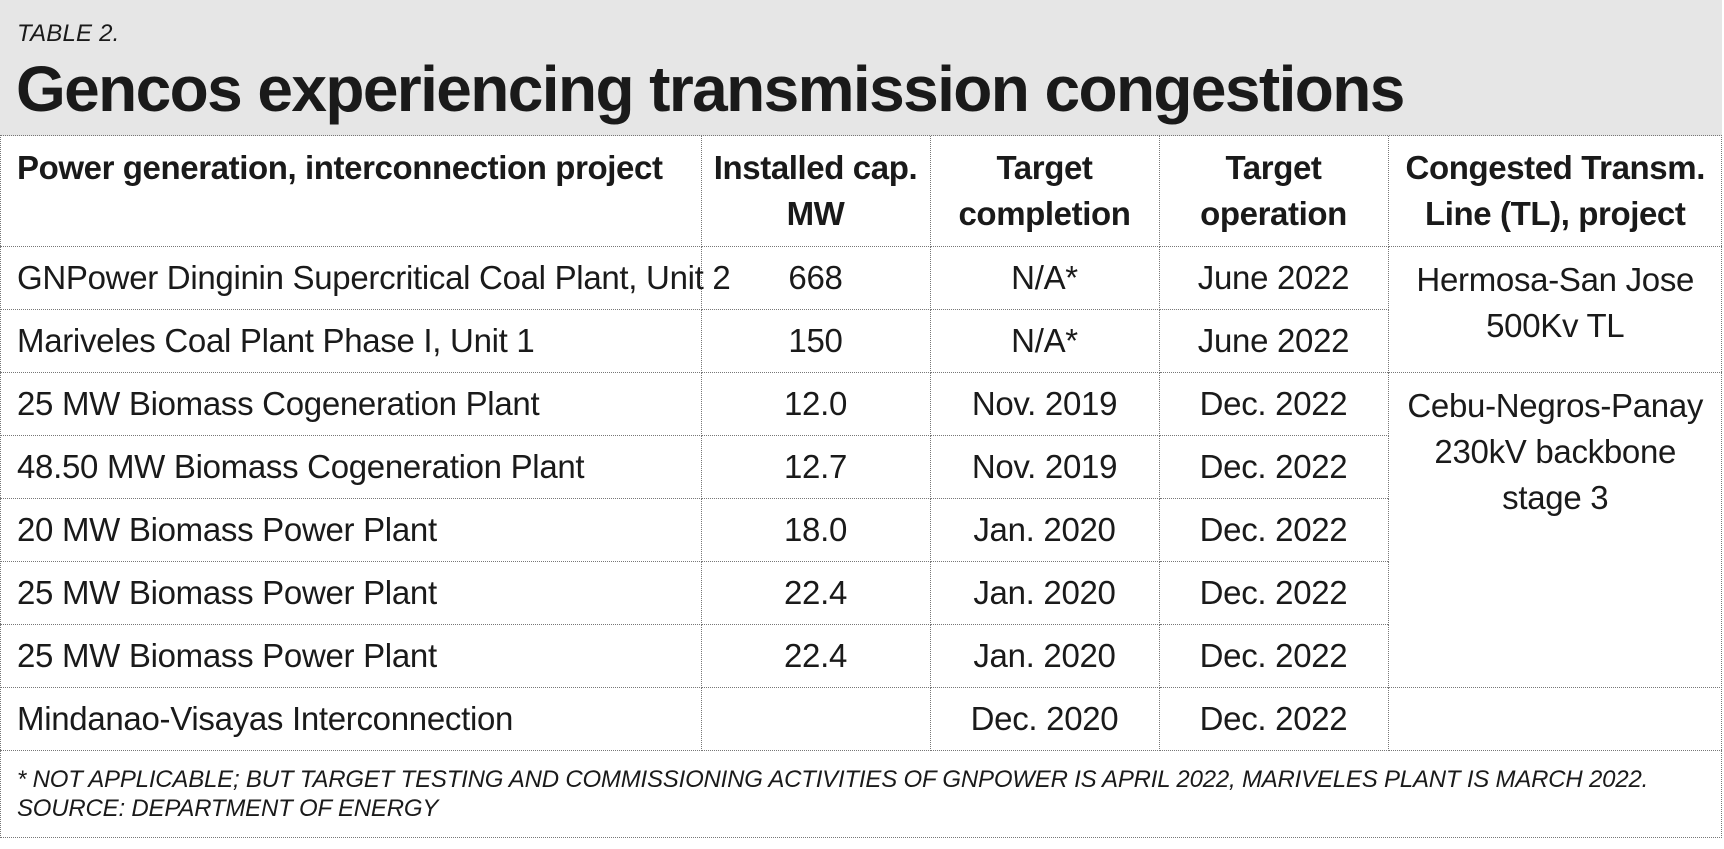  What do you see at coordinates (815, 191) in the screenshot?
I see `column-header-capacity: Installed cap. MW` at bounding box center [815, 191].